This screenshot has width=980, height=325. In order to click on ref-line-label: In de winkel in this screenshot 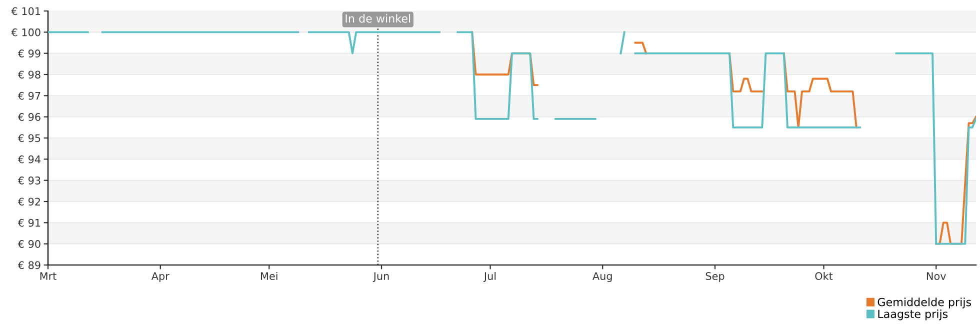, I will do `click(378, 18)`.